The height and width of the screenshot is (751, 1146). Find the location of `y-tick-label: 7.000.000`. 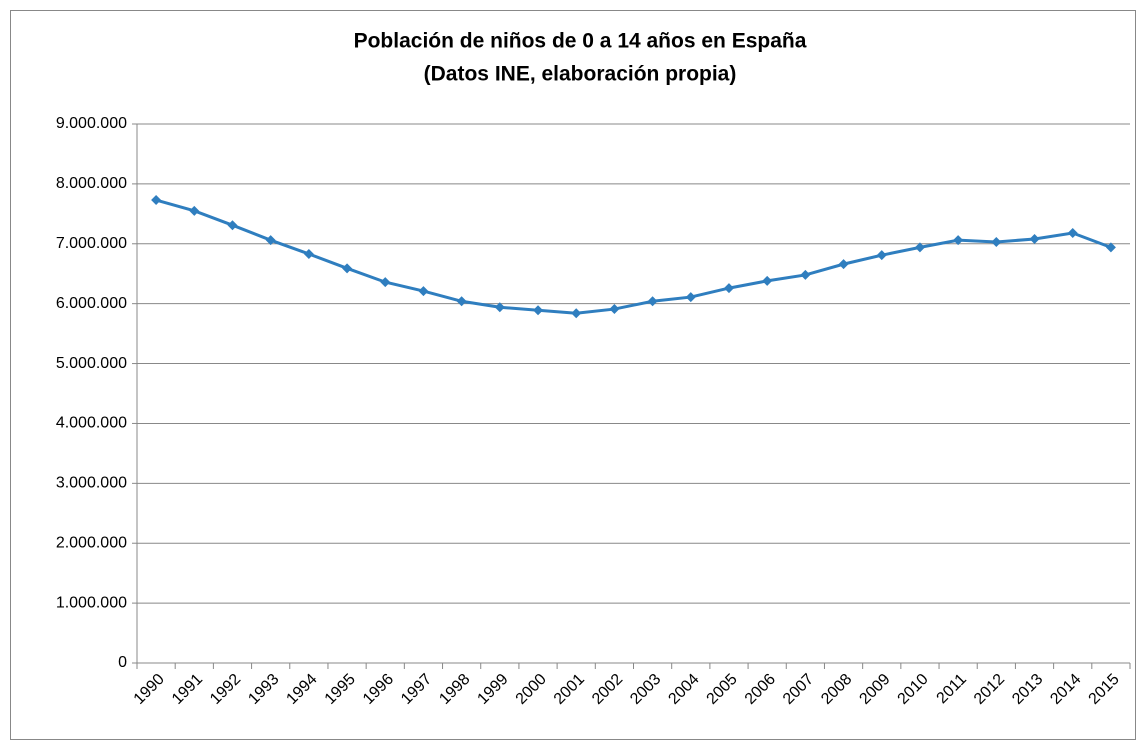

y-tick-label: 7.000.000 is located at coordinates (91, 243).